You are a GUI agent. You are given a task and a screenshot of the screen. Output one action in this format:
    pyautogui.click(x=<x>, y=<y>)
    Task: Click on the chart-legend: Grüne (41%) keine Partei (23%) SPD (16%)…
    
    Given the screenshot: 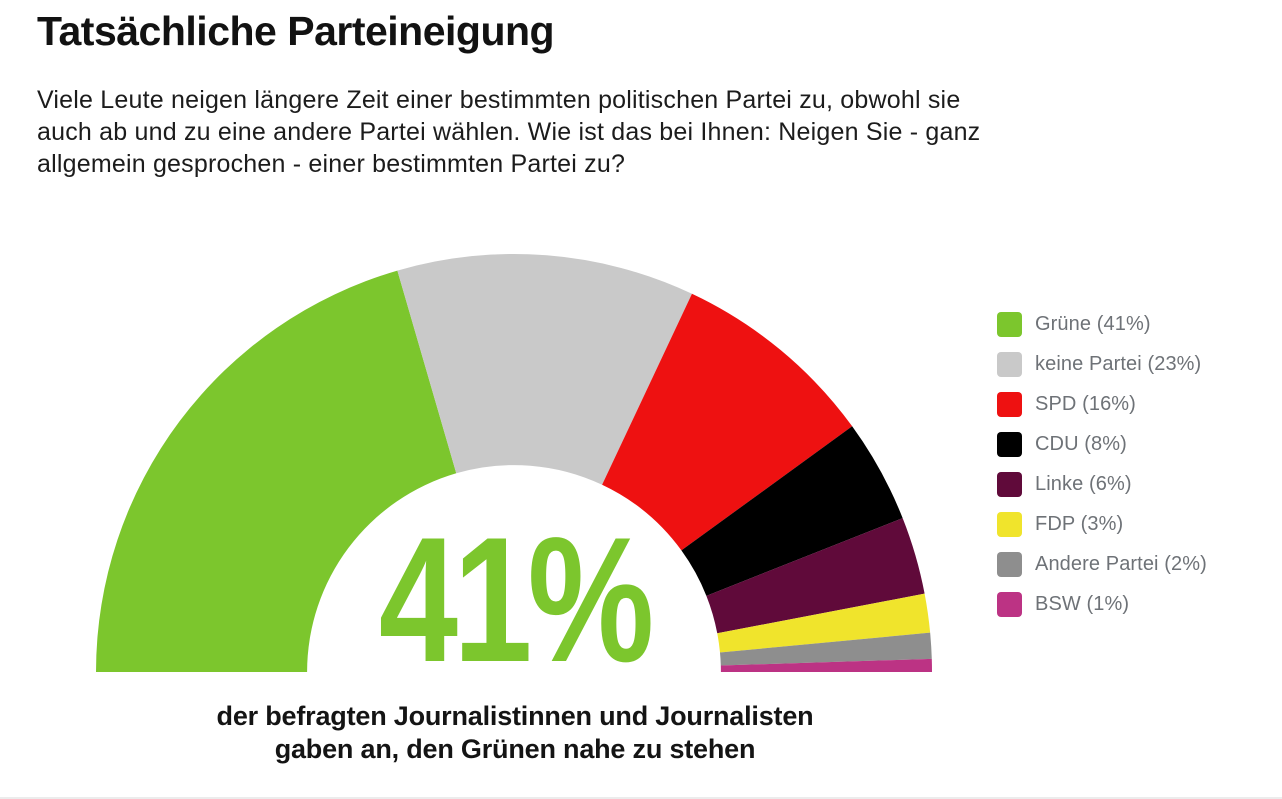 What is the action you would take?
    pyautogui.click(x=1102, y=472)
    